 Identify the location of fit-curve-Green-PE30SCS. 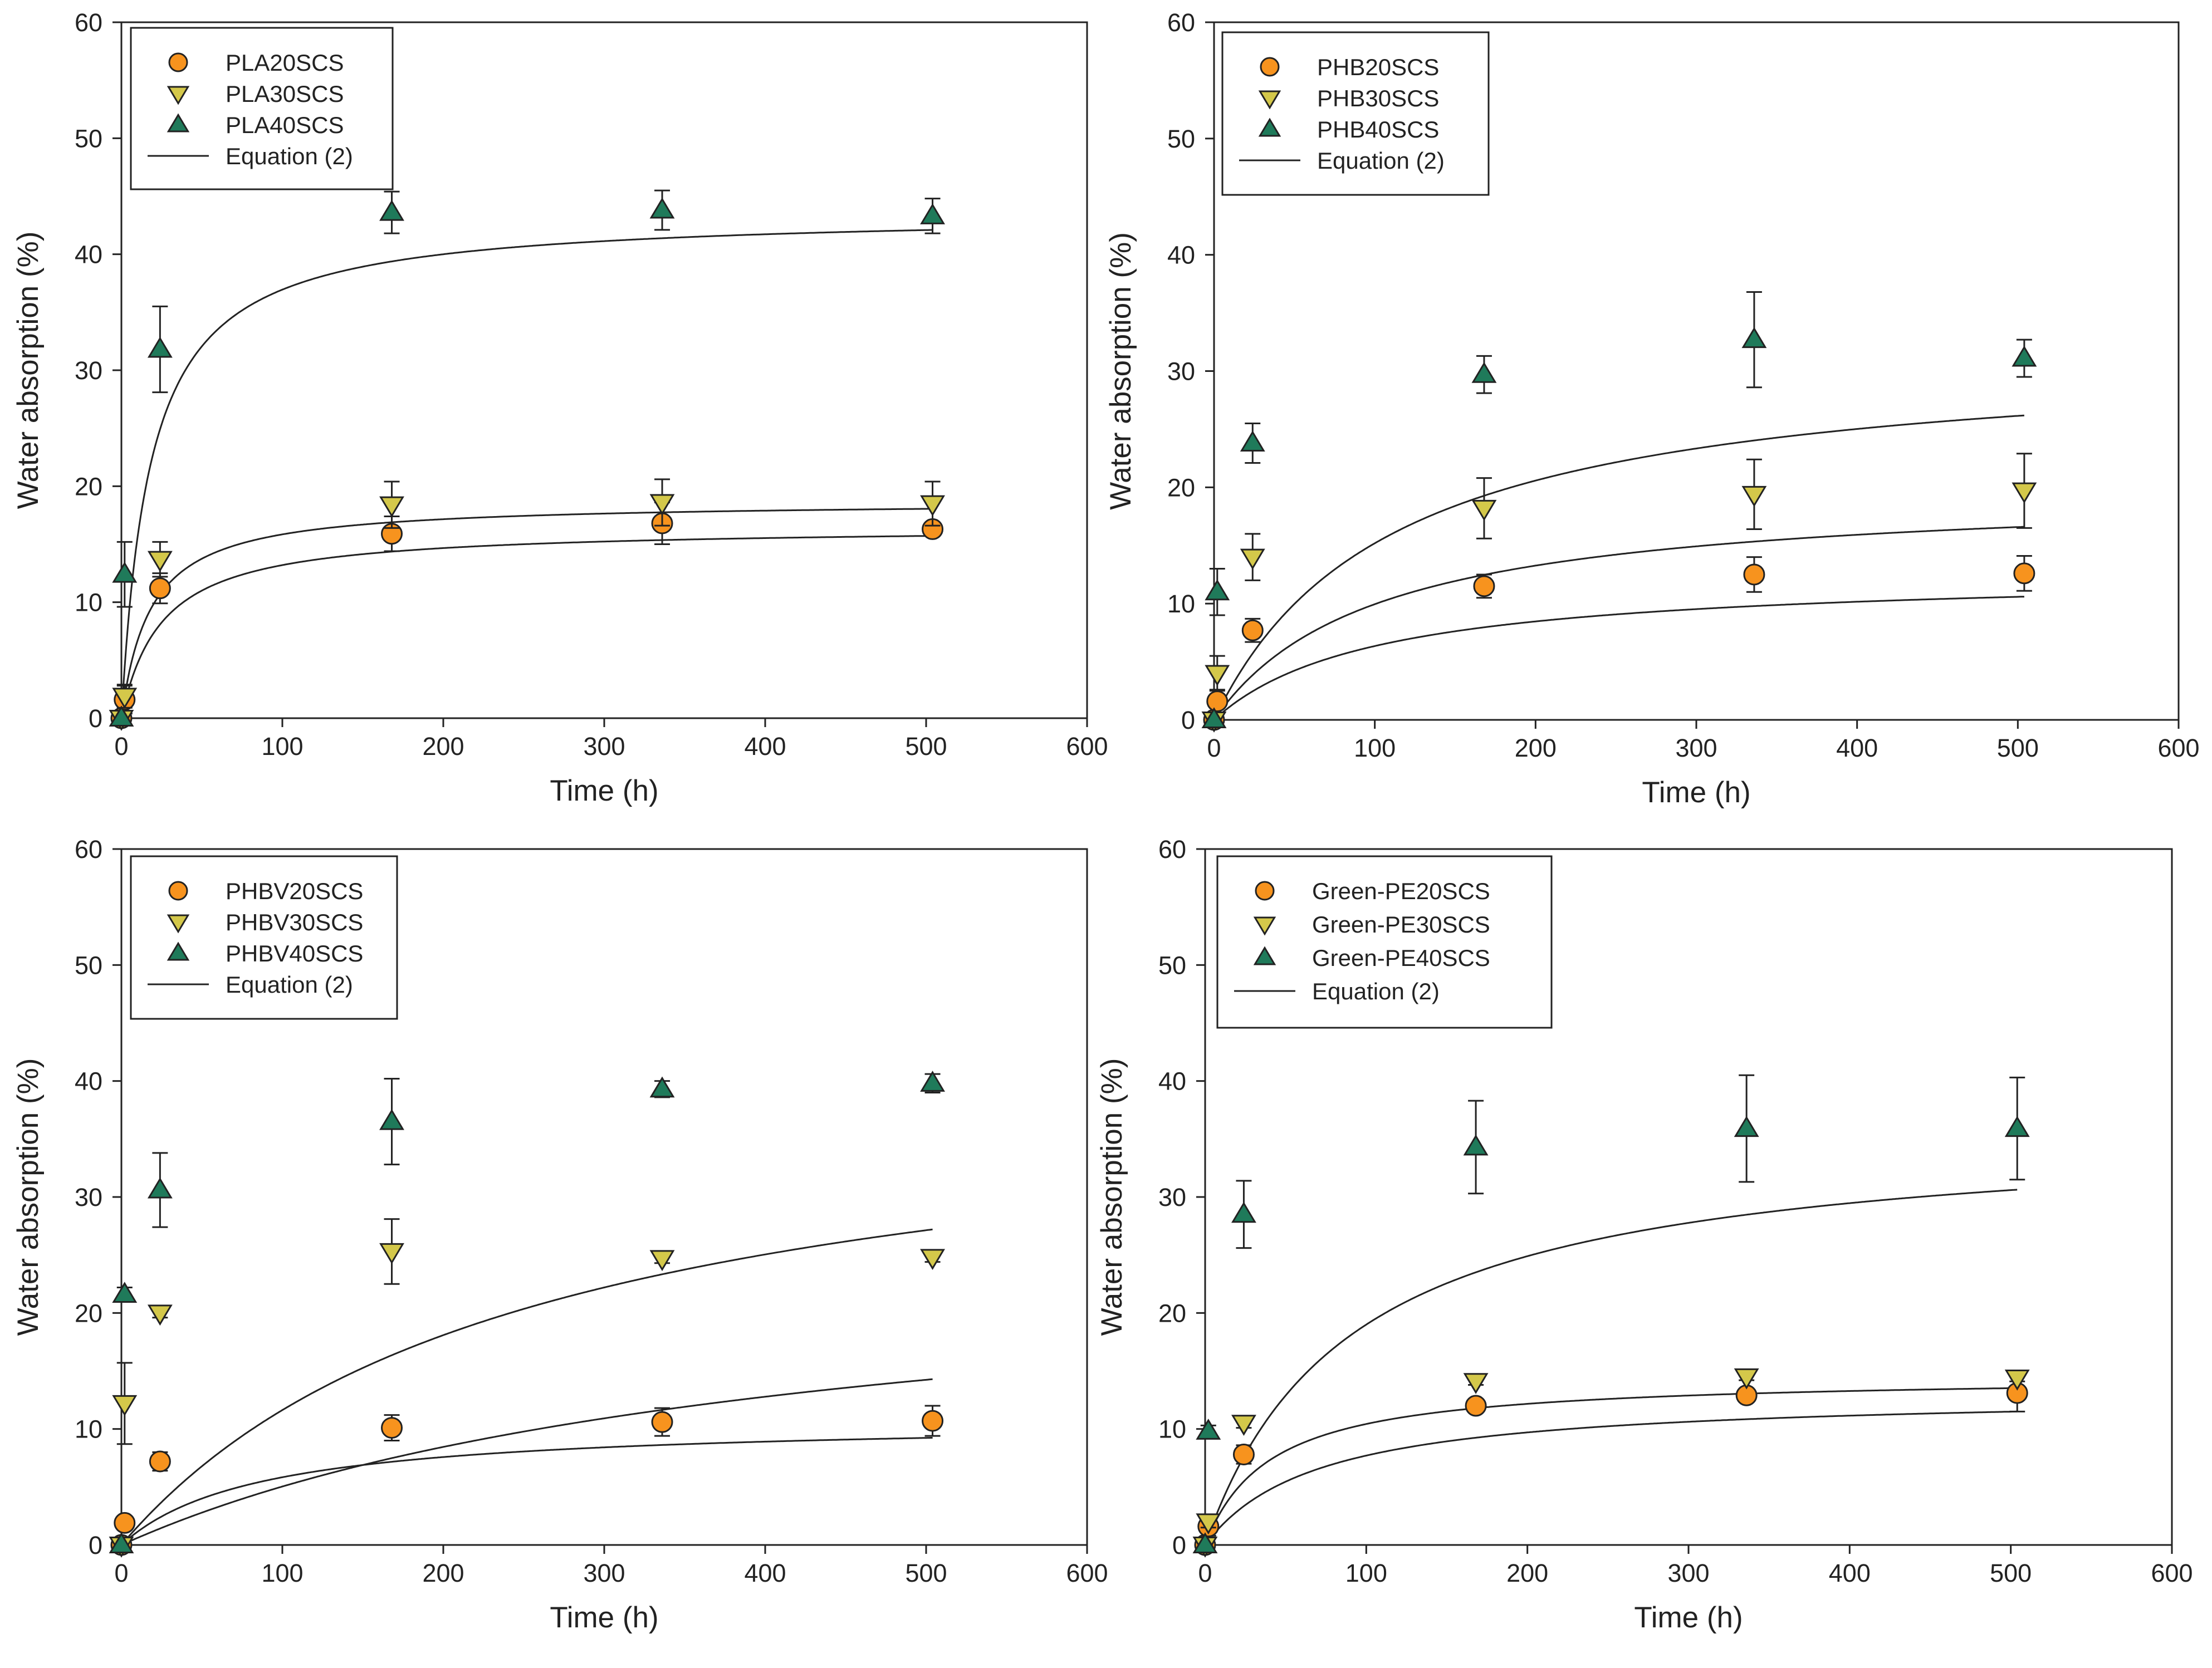
(1611, 1466).